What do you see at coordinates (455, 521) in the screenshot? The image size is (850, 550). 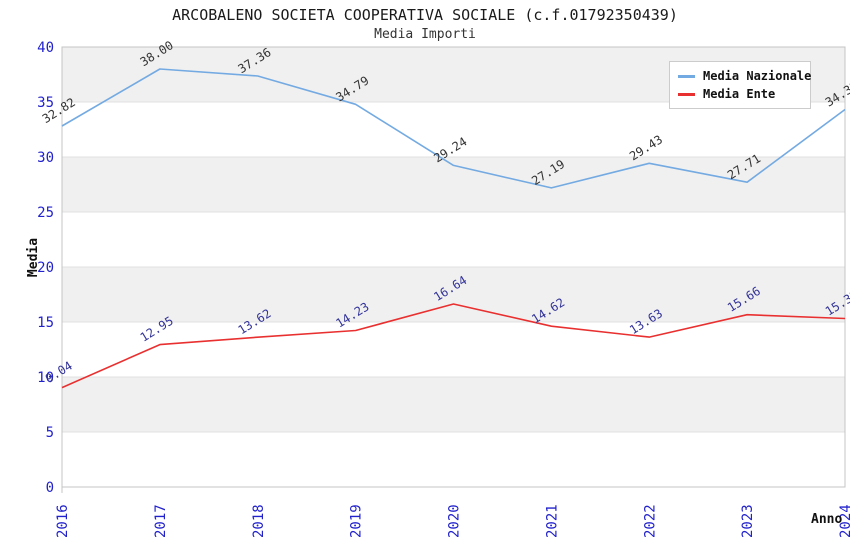 I see `svg-text: 2020` at bounding box center [455, 521].